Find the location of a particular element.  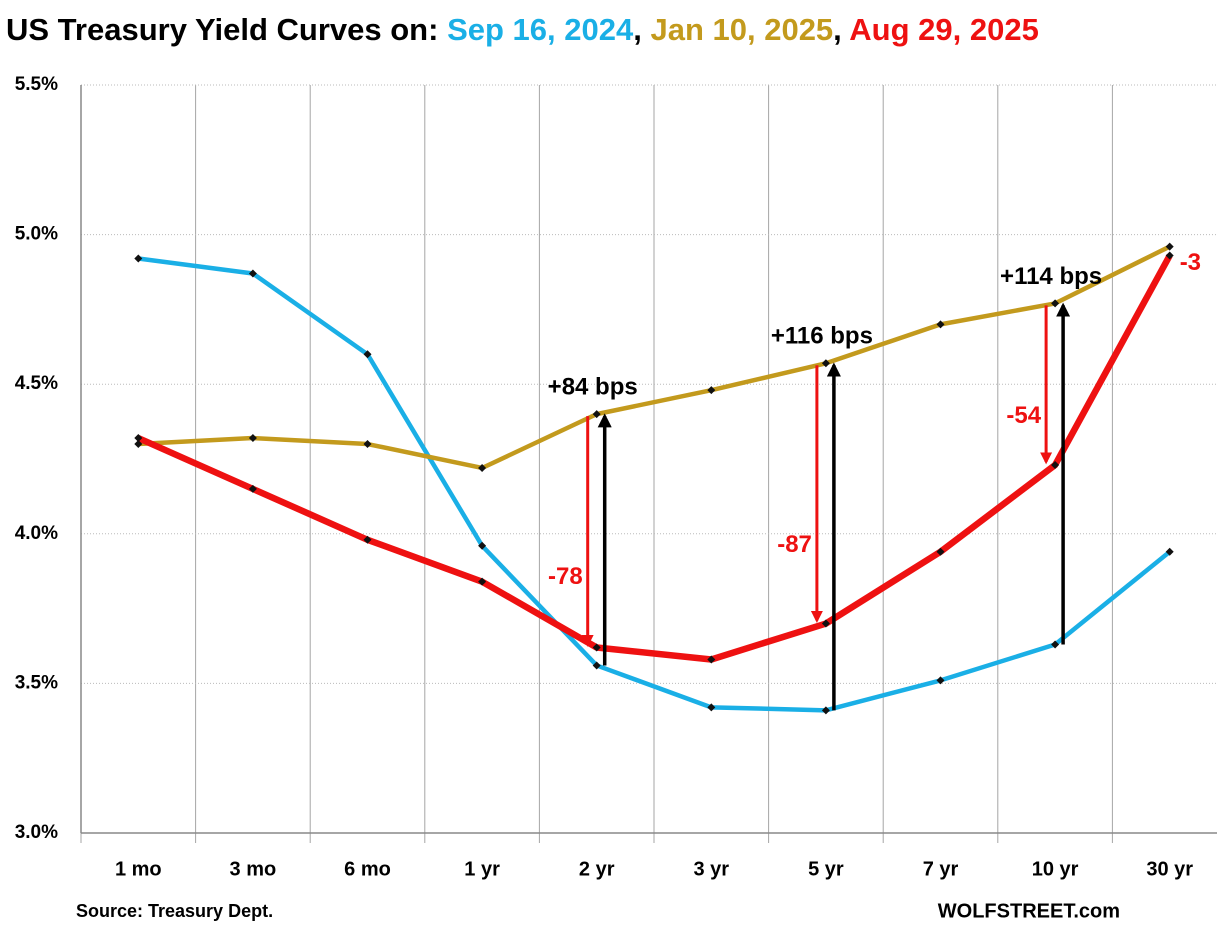

x-tick-label: 10 yr is located at coordinates (1055, 869).